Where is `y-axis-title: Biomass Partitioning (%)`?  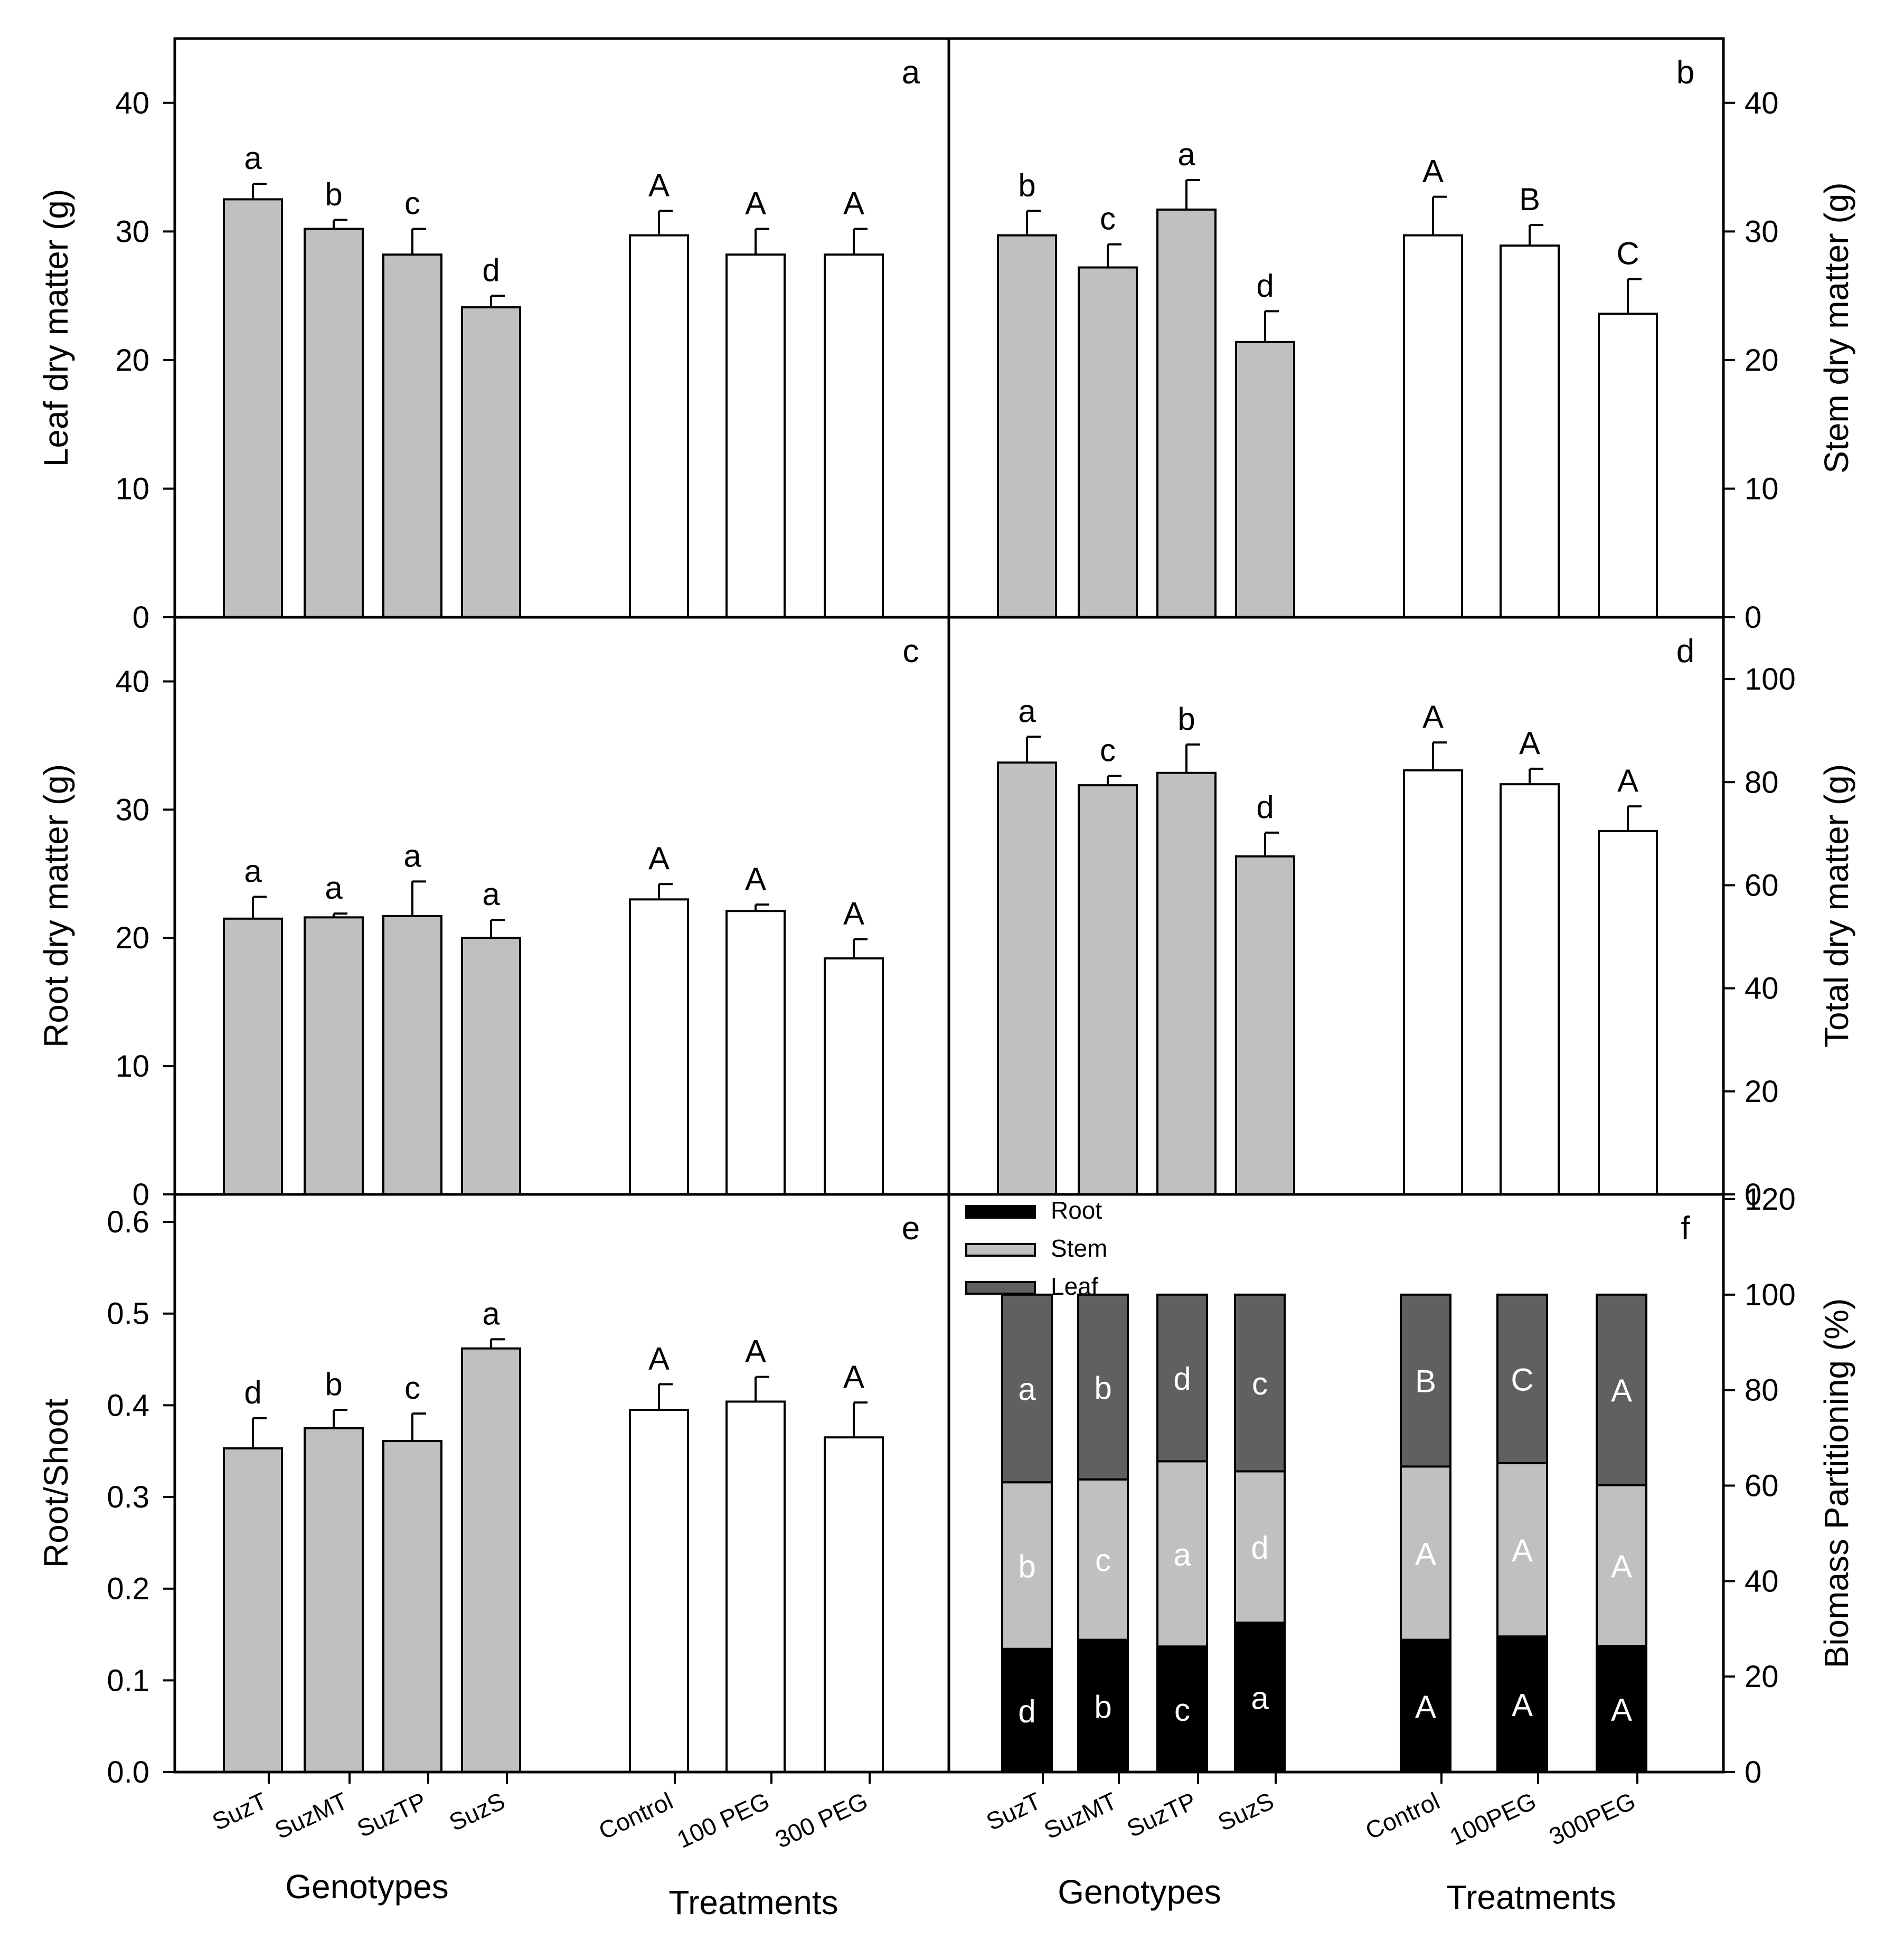
y-axis-title: Biomass Partitioning (%) is located at coordinates (1836, 1483).